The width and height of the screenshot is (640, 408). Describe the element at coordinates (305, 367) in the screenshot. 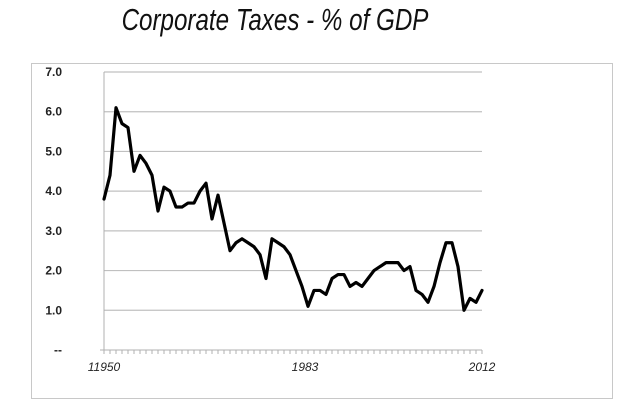

I see `x-tick-label: 1983` at that location.